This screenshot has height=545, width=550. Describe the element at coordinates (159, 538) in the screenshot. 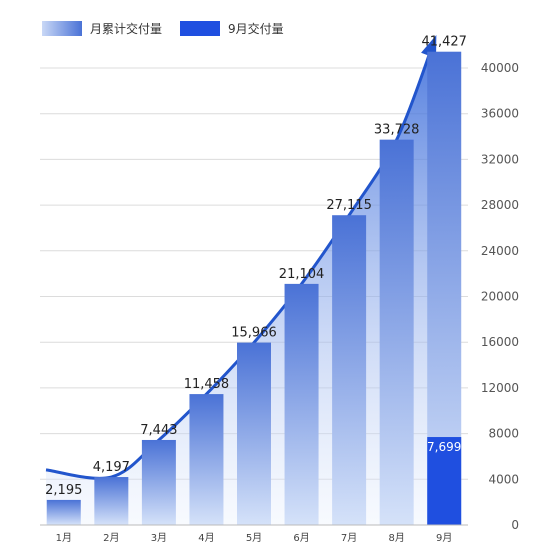

I see `x-tick-label: 3月` at that location.